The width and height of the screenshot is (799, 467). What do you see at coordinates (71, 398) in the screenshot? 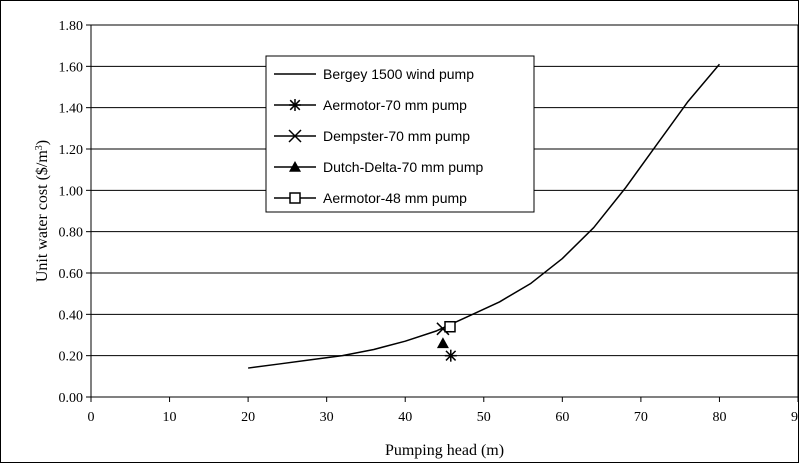
I see `y-tick-label: 0.00` at bounding box center [71, 398].